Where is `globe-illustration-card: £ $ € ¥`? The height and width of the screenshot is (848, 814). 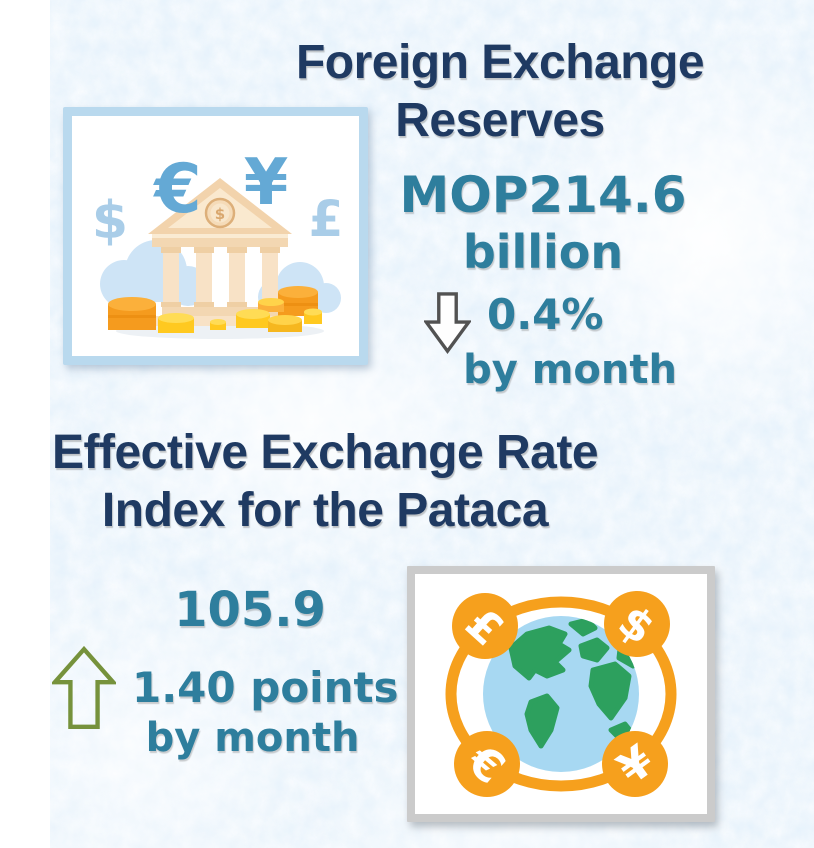 globe-illustration-card: £ $ € ¥ is located at coordinates (561, 694).